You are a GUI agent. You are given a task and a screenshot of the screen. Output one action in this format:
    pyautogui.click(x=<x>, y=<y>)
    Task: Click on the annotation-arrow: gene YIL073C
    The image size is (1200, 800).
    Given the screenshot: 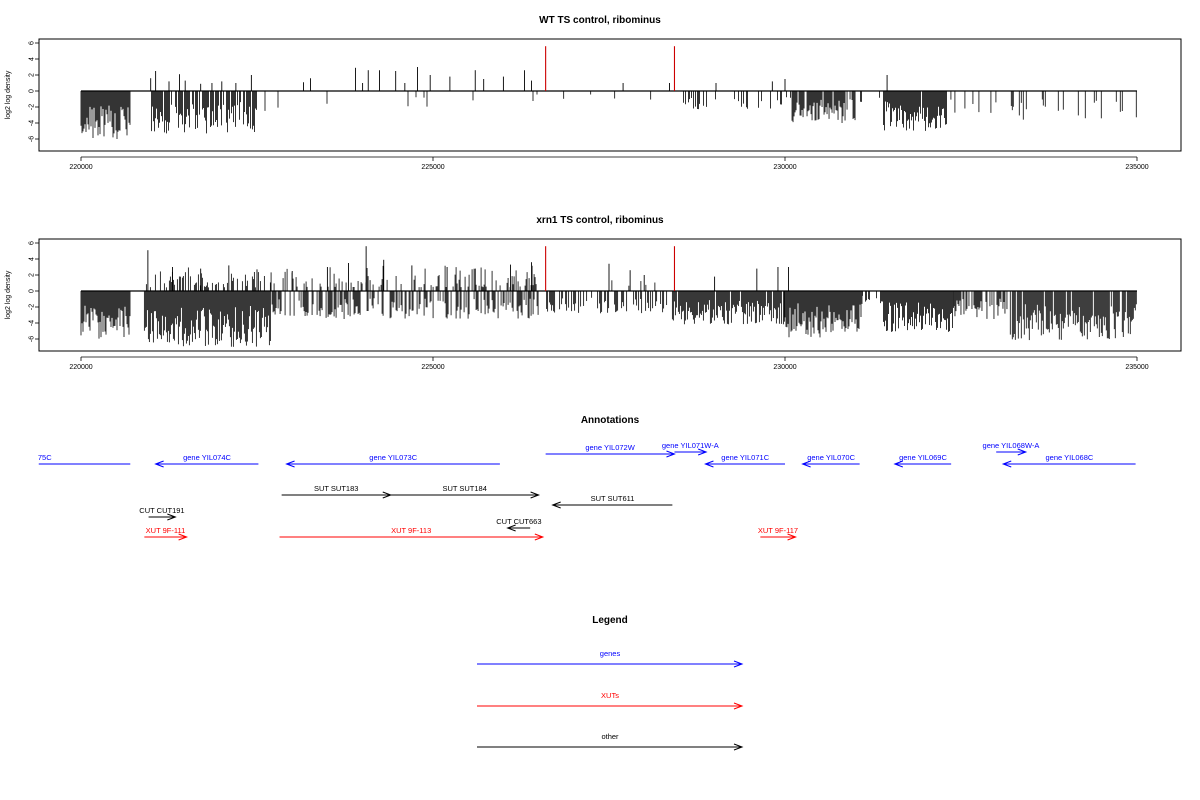 What is the action you would take?
    pyautogui.click(x=392, y=460)
    